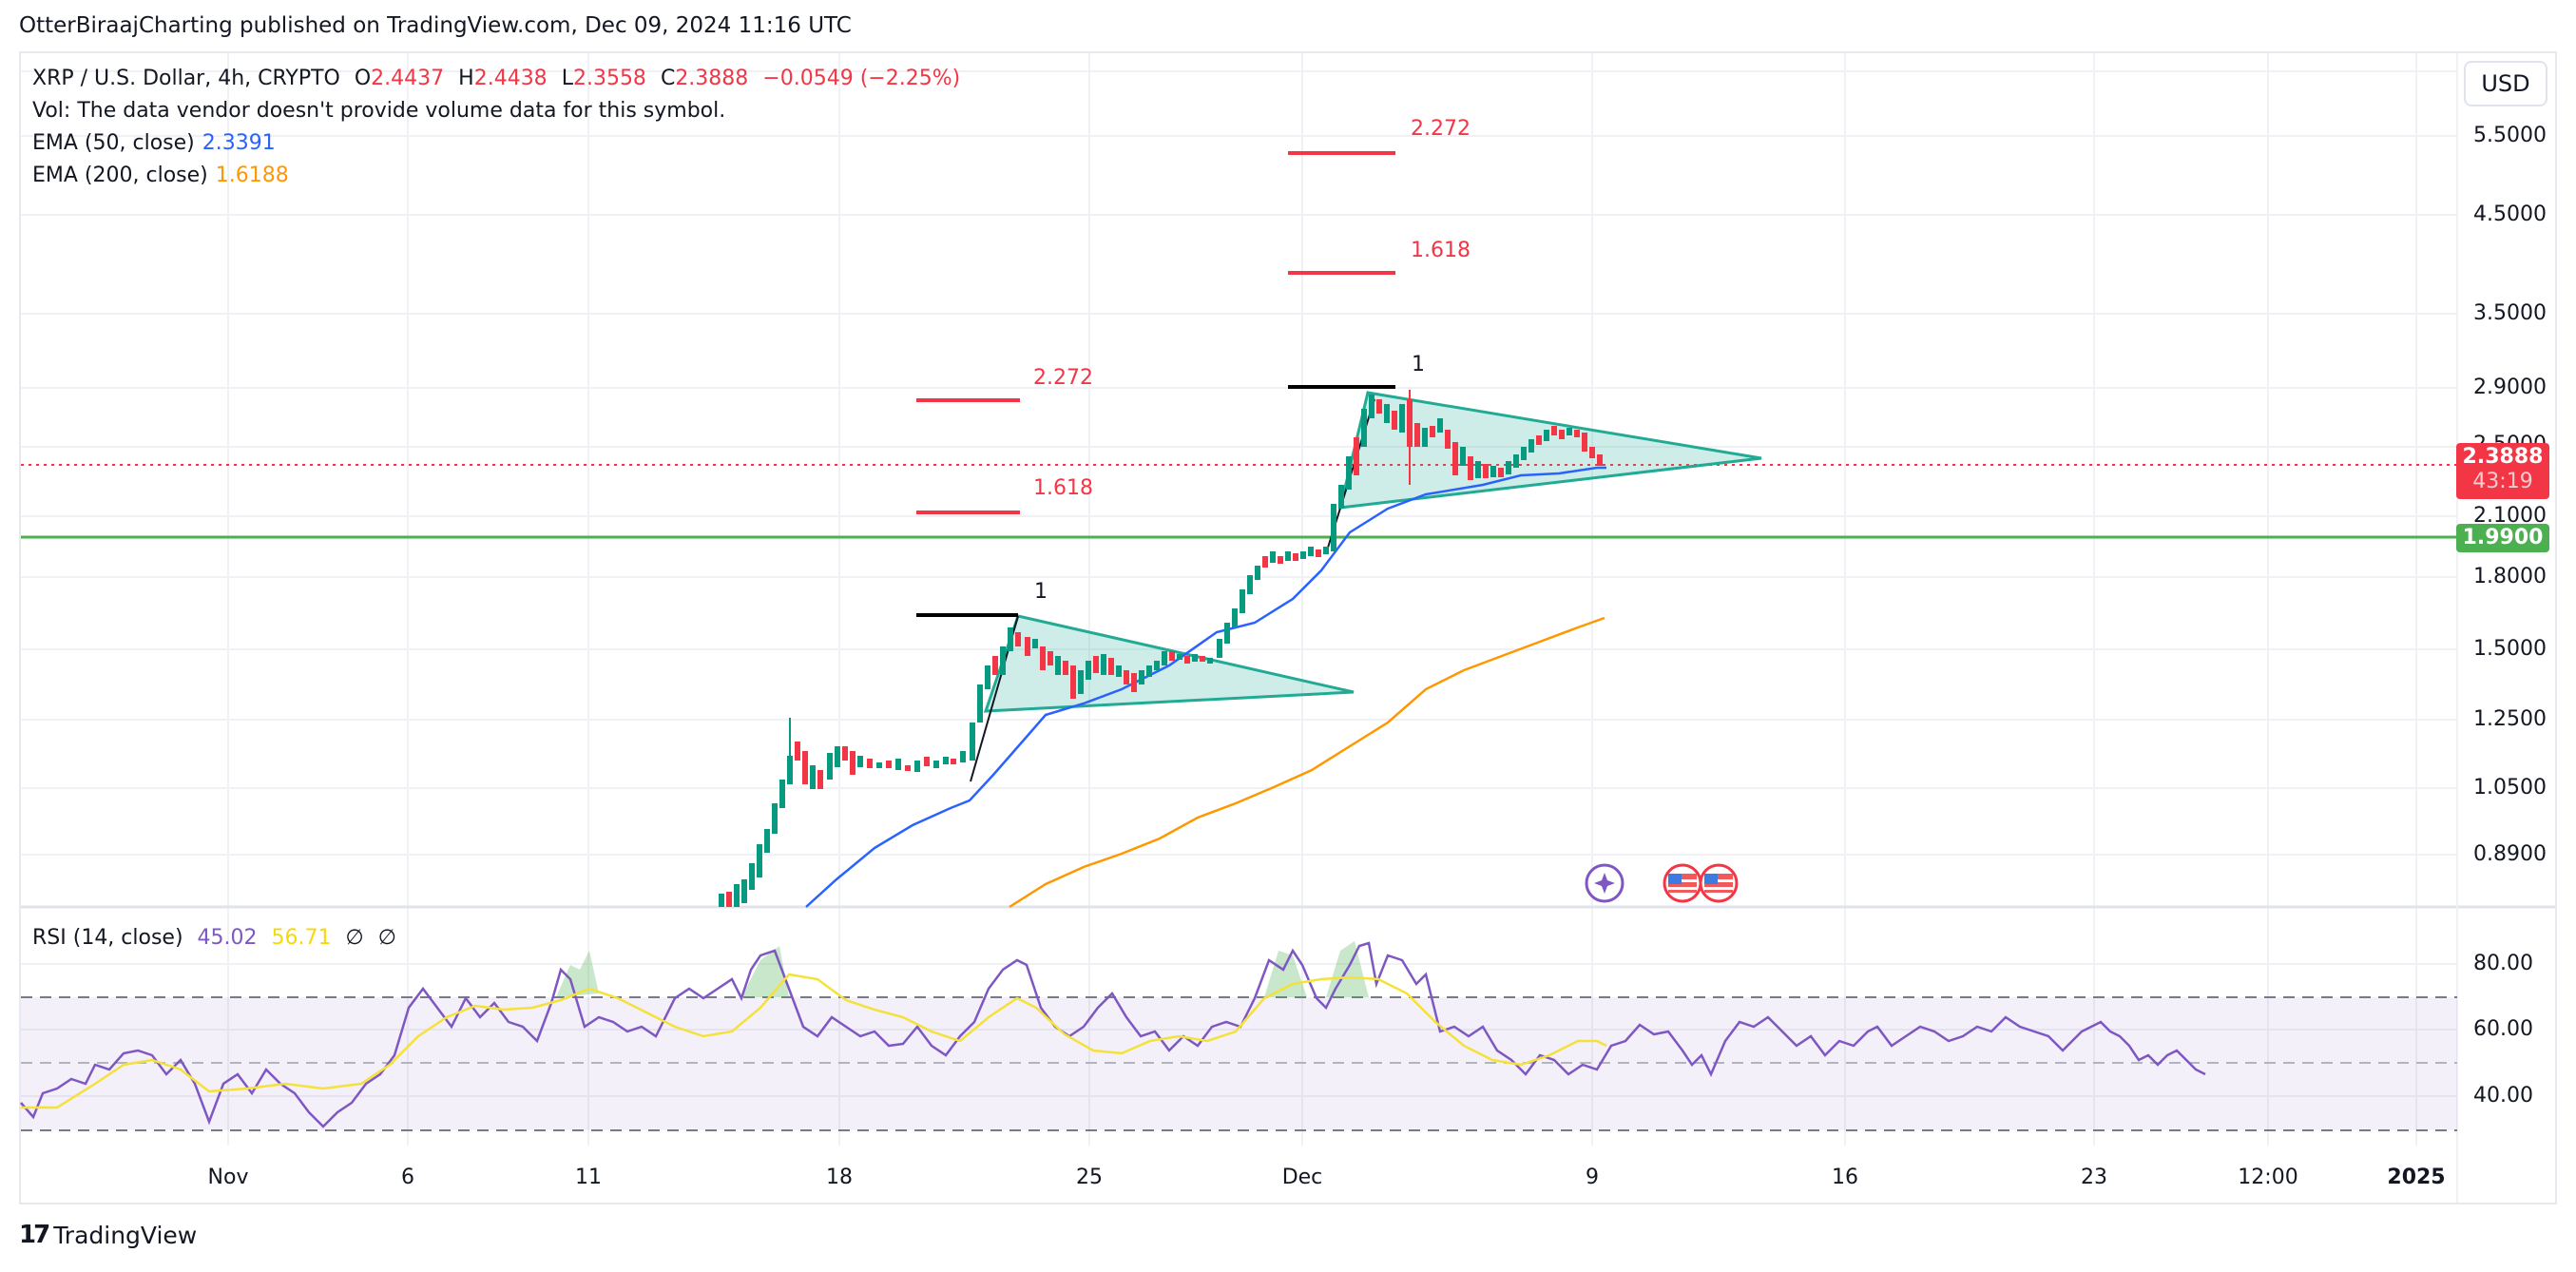 This screenshot has width=2576, height=1272. What do you see at coordinates (1307, 762) in the screenshot?
I see `ema200-line` at bounding box center [1307, 762].